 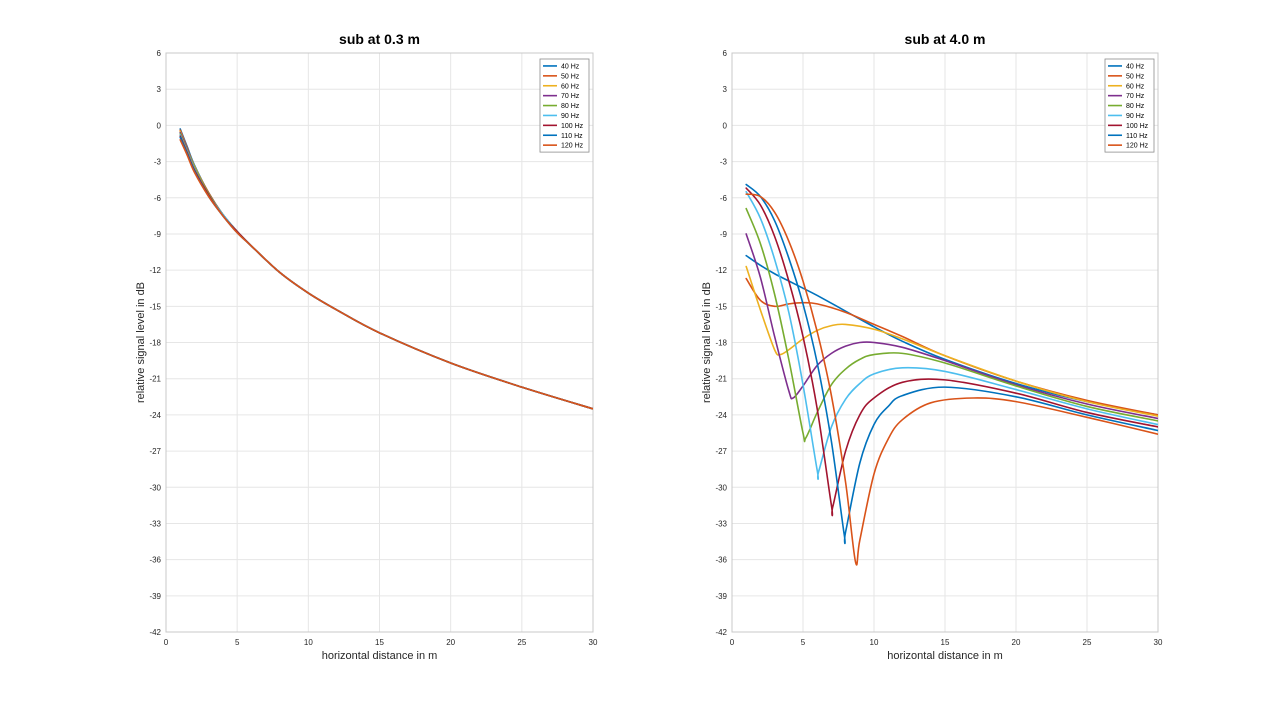 What do you see at coordinates (951, 341) in the screenshot?
I see `series-line-60-hz` at bounding box center [951, 341].